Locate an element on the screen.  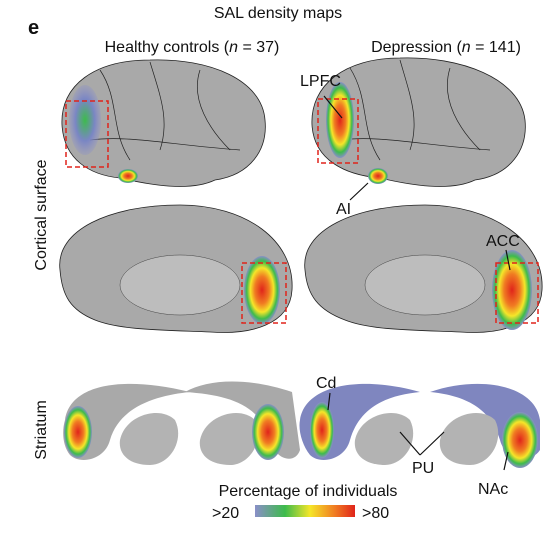
row-label: Striatum is located at coordinates (41, 430).